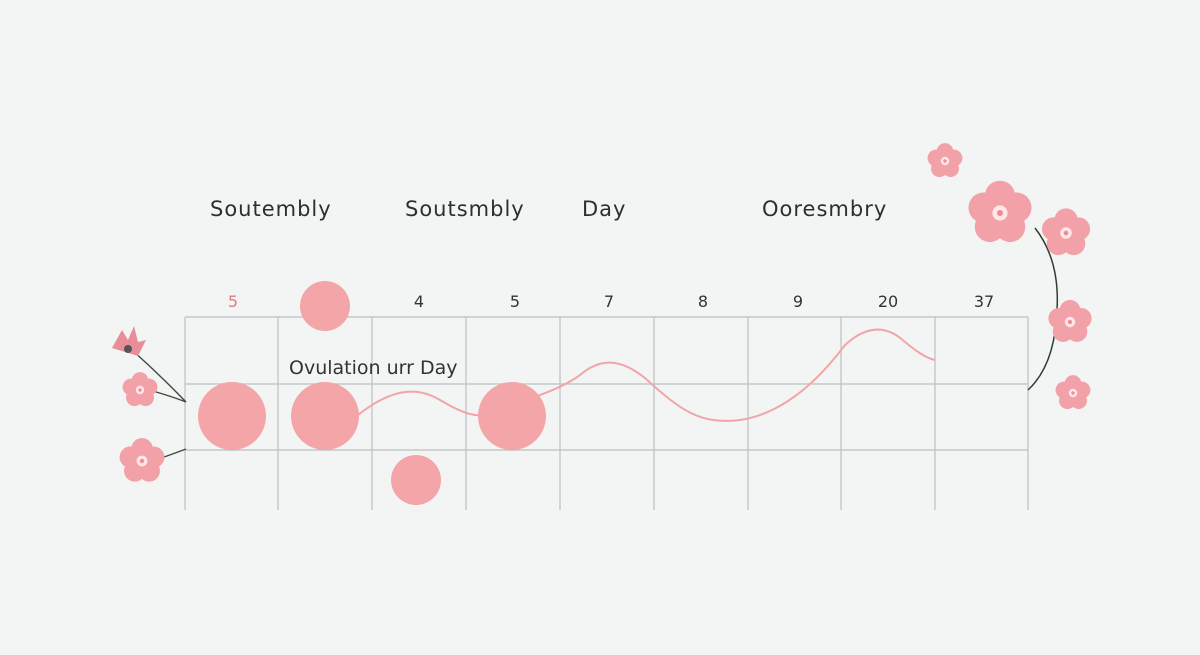 This screenshot has width=1200, height=655. What do you see at coordinates (825, 209) in the screenshot?
I see `header-label-4: Ooresmbry` at bounding box center [825, 209].